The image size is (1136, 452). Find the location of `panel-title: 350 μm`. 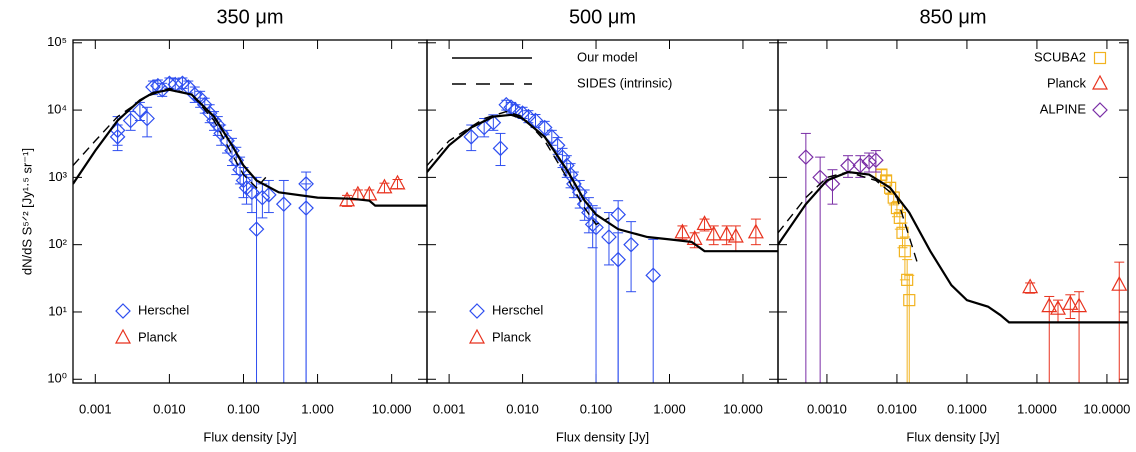

panel-title: 350 μm is located at coordinates (249, 17).